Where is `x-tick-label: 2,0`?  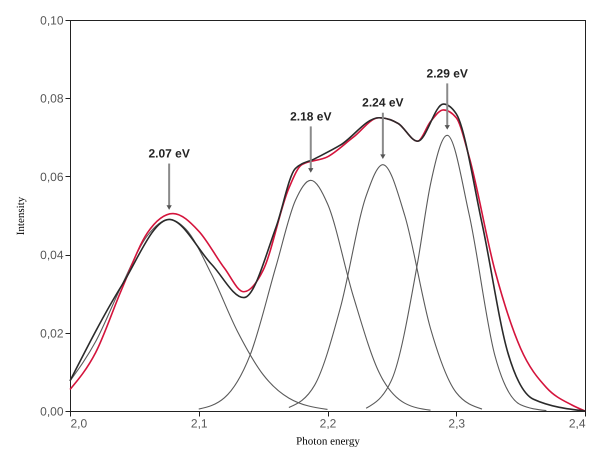
x-tick-label: 2,0 is located at coordinates (79, 423).